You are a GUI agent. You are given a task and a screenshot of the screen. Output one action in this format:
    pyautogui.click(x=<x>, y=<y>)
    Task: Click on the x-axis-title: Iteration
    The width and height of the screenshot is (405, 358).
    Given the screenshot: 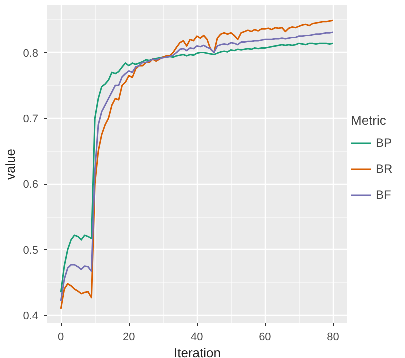 What is the action you would take?
    pyautogui.click(x=197, y=352)
    